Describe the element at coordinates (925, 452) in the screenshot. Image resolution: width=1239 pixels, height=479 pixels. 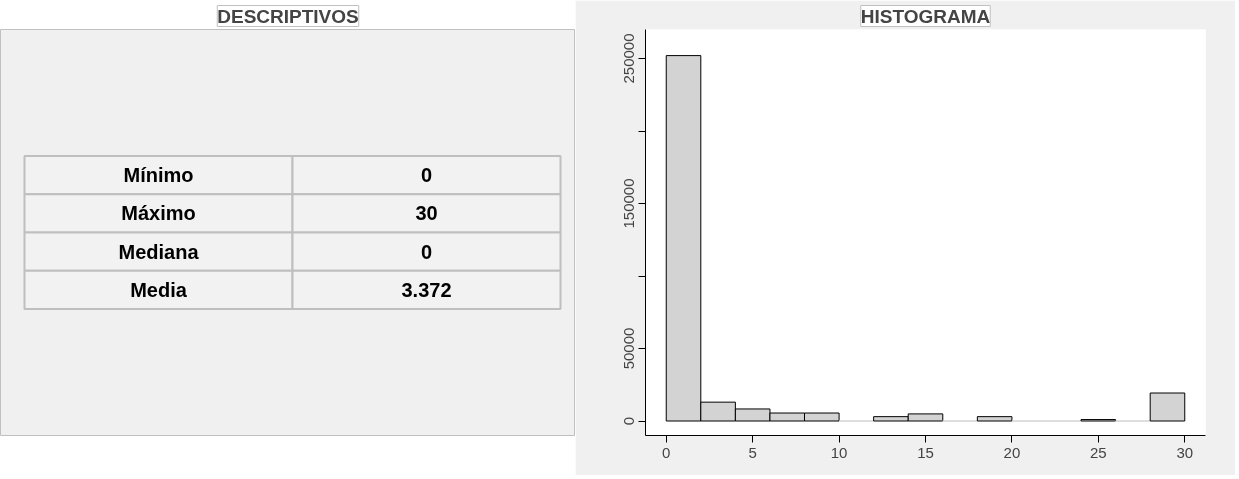
I see `x-tick-label: 15` at that location.